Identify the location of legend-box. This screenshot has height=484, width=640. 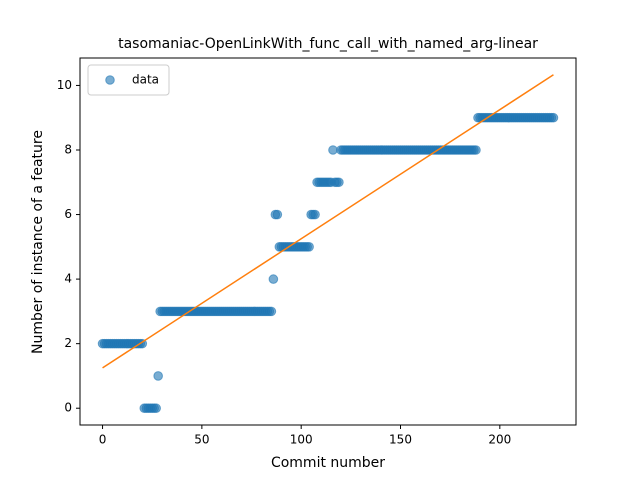
(128, 80).